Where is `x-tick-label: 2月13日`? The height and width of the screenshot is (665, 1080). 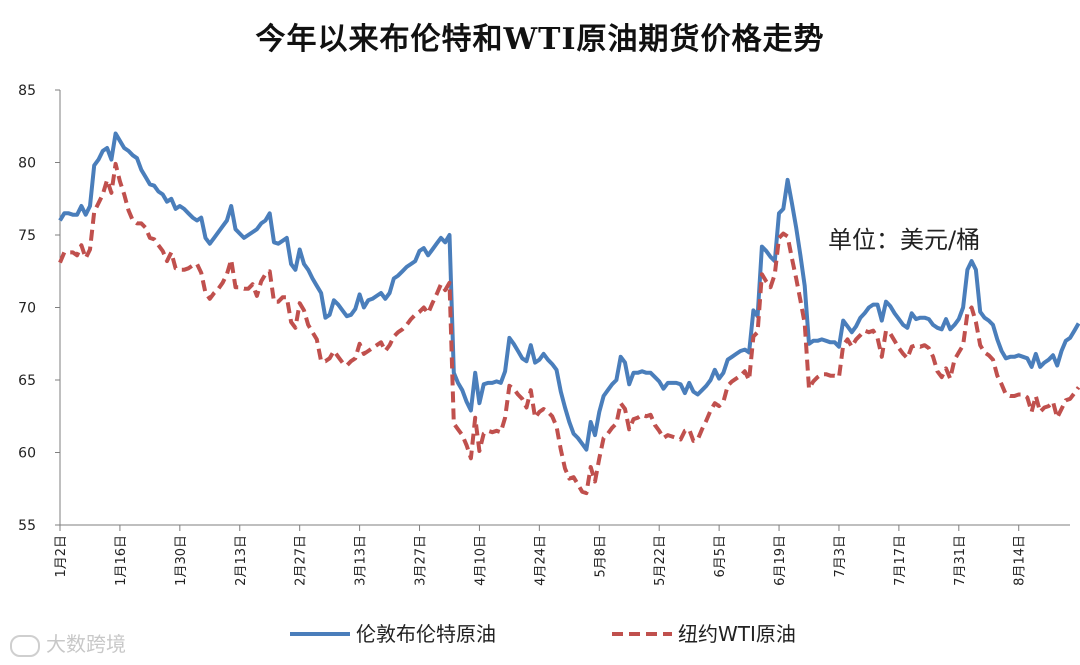 x-tick-label: 2月13日 is located at coordinates (241, 560).